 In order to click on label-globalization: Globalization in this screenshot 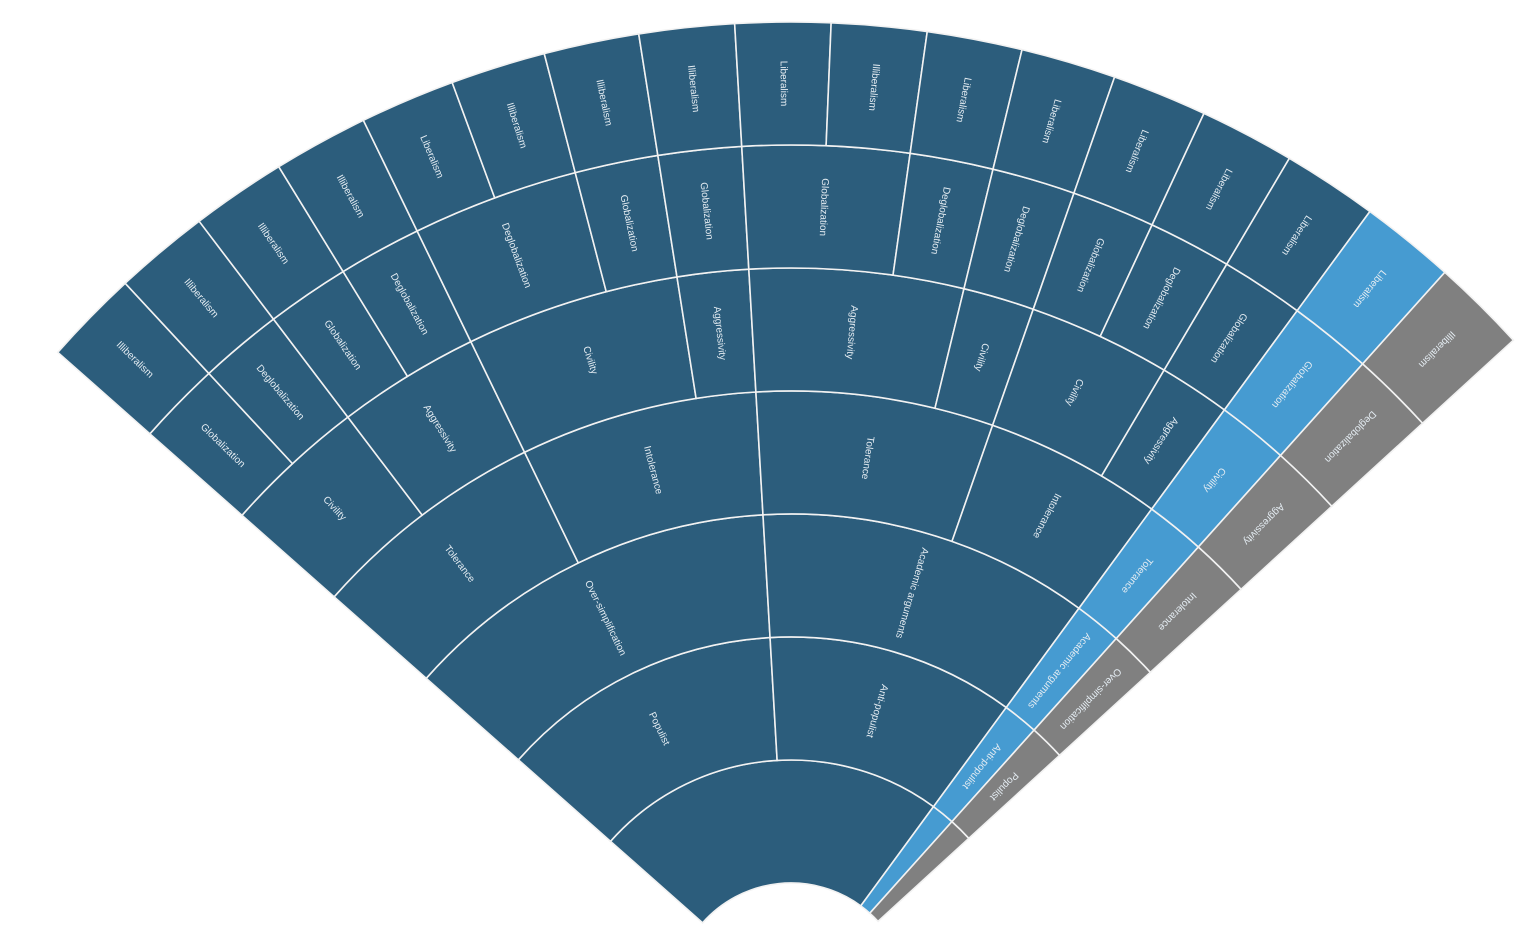, I will do `click(823, 207)`.